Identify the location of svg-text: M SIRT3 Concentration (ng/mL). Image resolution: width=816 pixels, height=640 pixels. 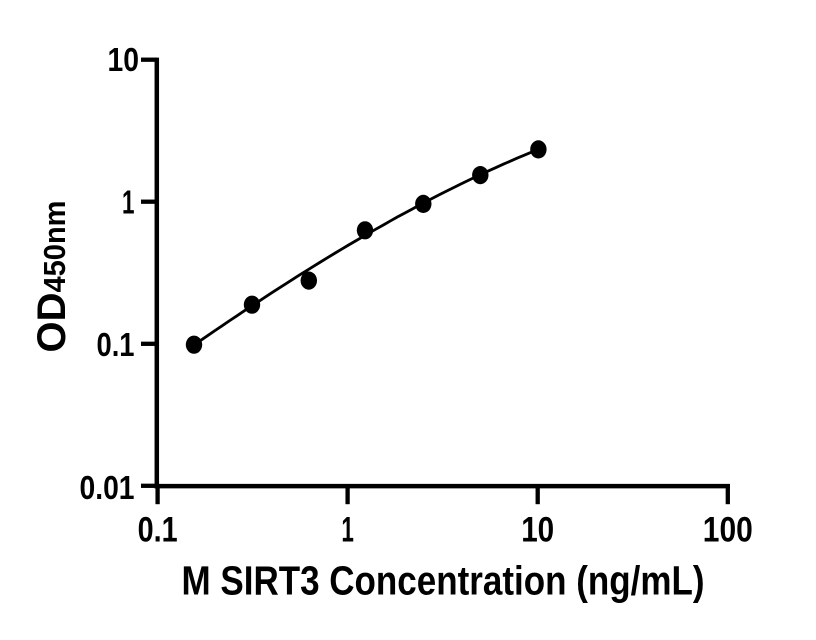
(443, 581).